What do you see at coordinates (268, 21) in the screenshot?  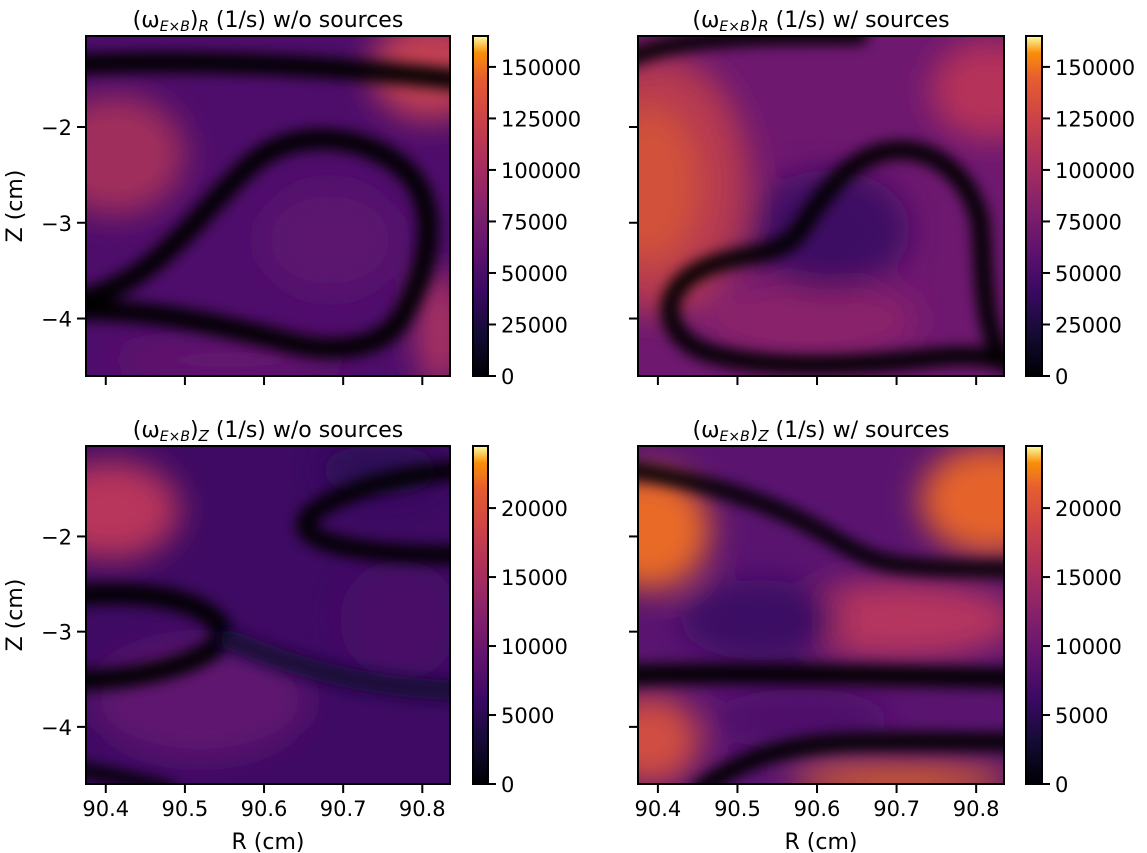 I see `panel-title: (ωE×B)R (1/s) w/o sources` at bounding box center [268, 21].